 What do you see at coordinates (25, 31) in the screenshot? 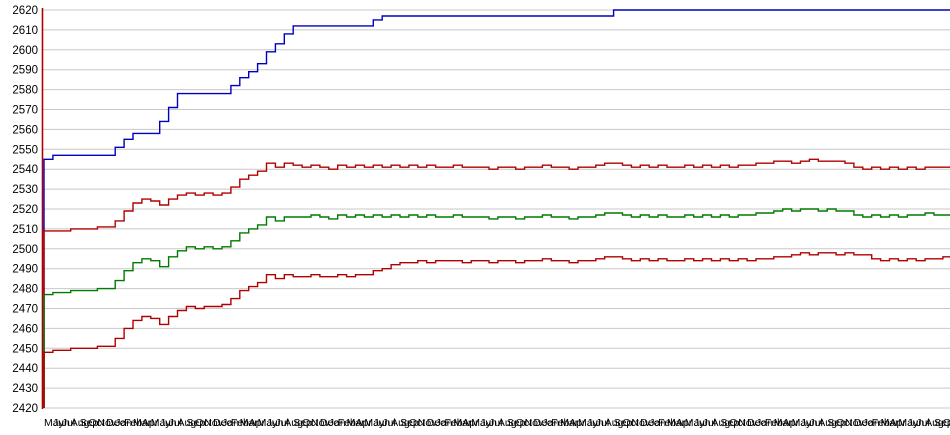
I see `y-tick-label: 2610` at bounding box center [25, 31].